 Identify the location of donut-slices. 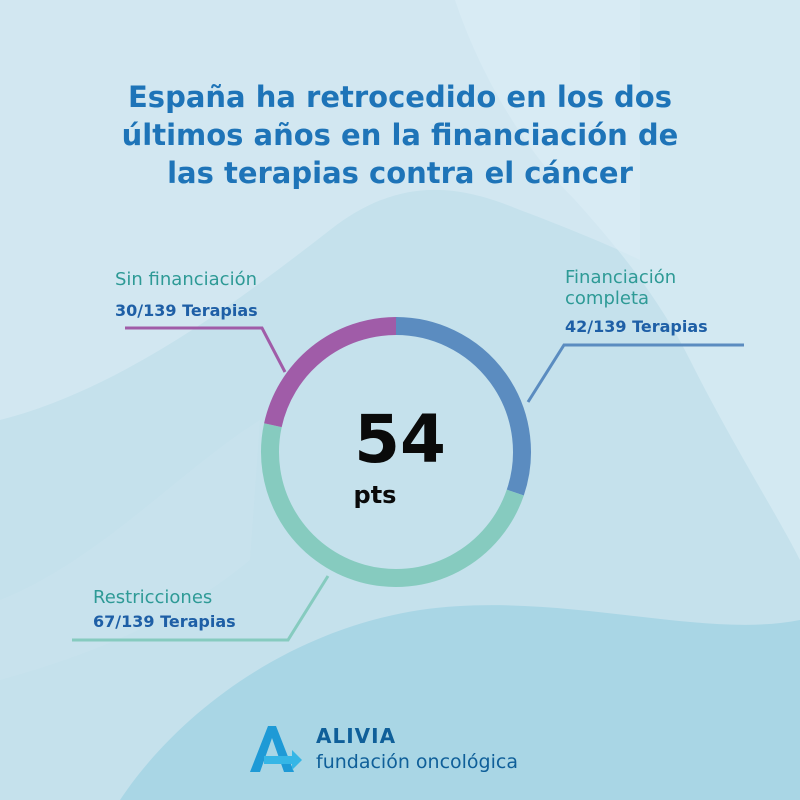
(396, 452).